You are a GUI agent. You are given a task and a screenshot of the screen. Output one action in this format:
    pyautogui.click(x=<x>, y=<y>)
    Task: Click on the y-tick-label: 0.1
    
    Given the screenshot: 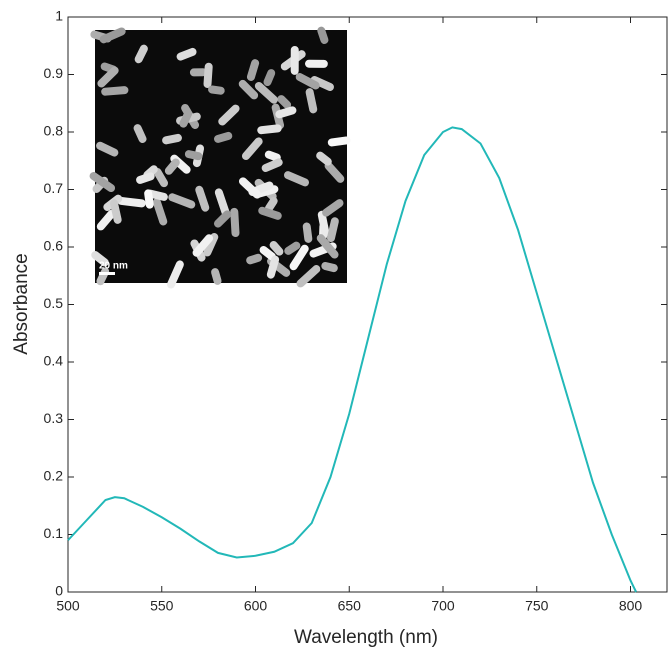 What is the action you would take?
    pyautogui.click(x=54, y=533)
    